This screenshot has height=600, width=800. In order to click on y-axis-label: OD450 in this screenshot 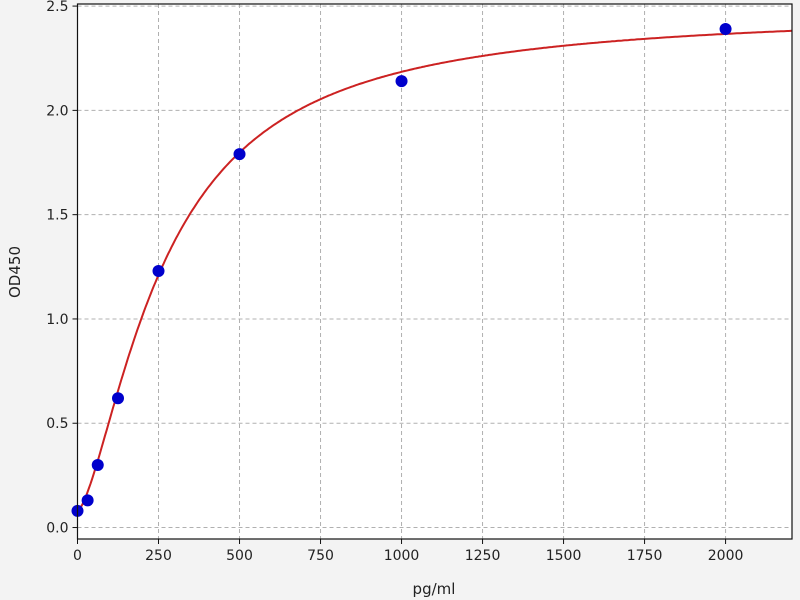, I will do `click(15, 272)`.